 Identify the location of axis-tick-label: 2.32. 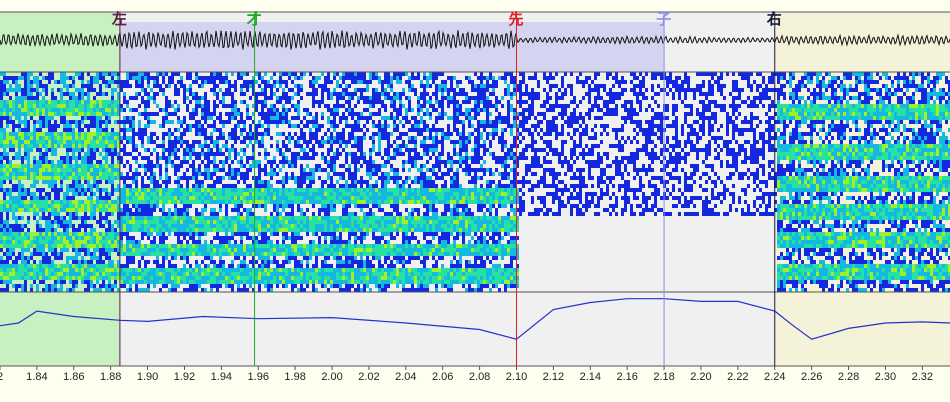
(922, 377).